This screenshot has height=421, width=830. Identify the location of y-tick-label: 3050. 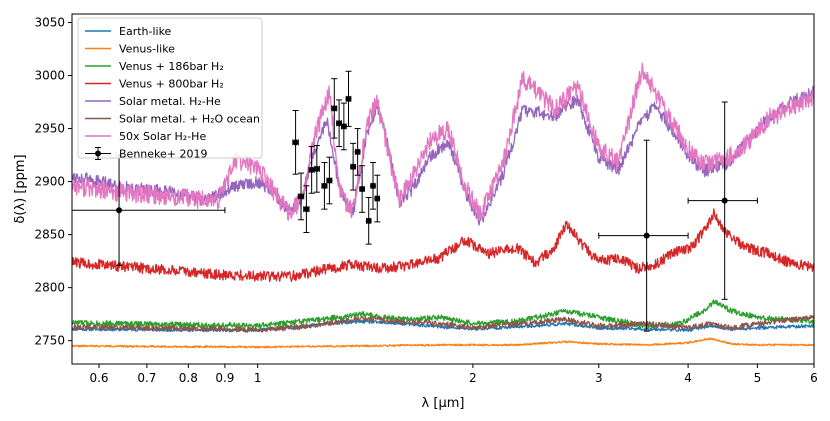
(49, 22).